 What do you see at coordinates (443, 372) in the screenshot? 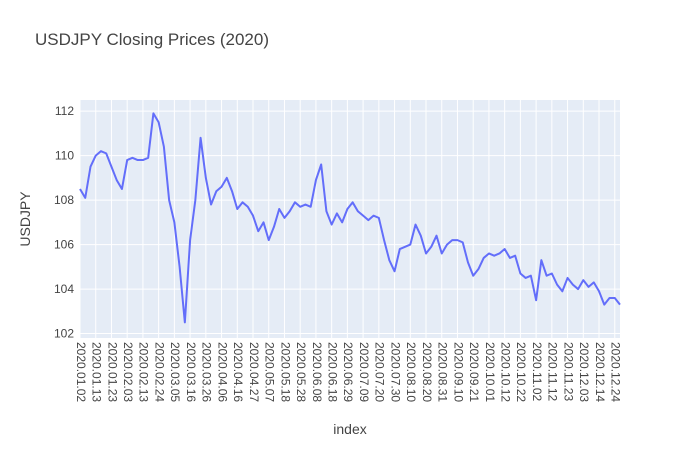
I see `x-tick-label: 2020.08.31` at bounding box center [443, 372].